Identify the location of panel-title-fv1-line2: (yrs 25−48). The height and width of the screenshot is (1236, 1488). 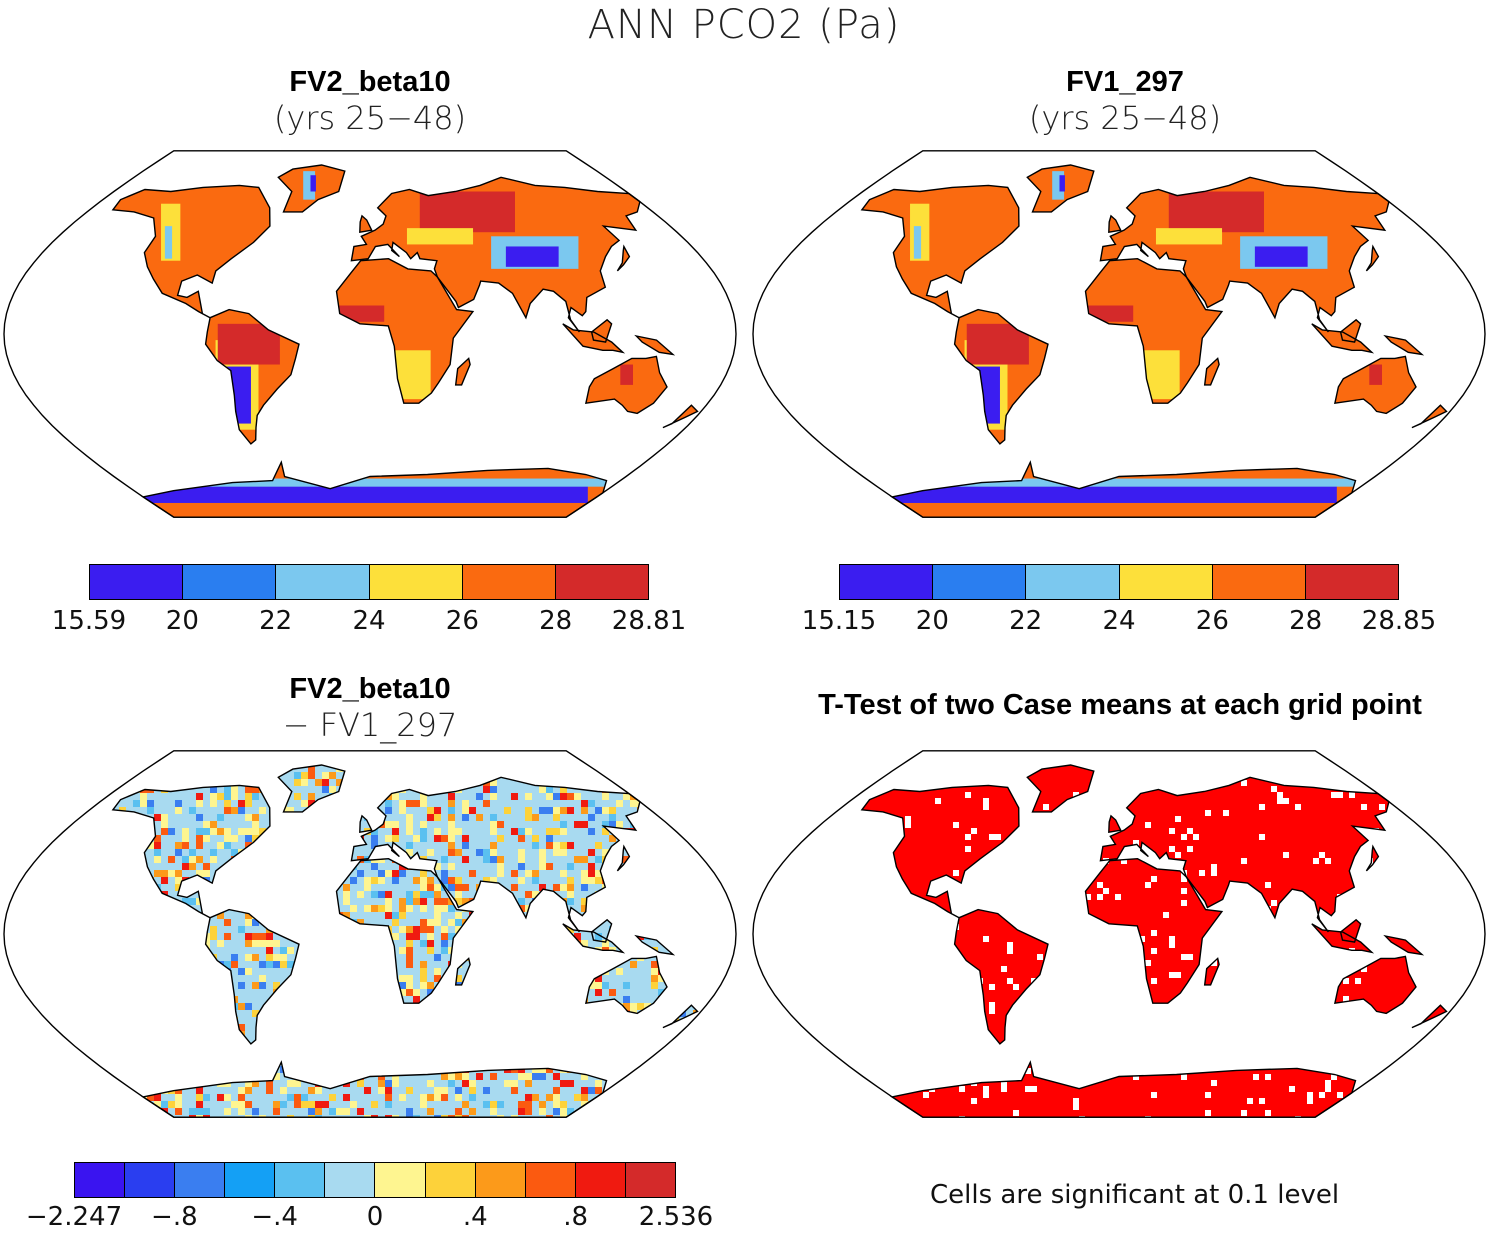
(1125, 118).